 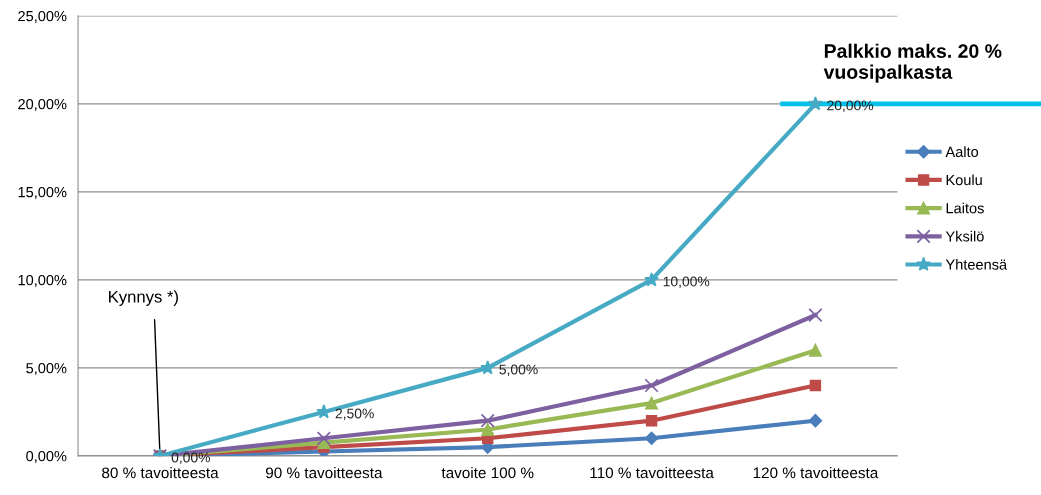 What do you see at coordinates (518, 370) in the screenshot?
I see `data-label: 5,00%` at bounding box center [518, 370].